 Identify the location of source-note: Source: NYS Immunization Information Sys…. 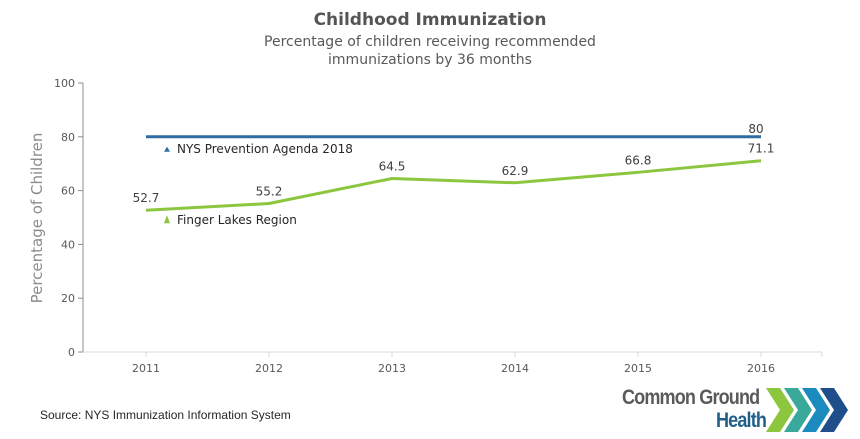
(165, 415).